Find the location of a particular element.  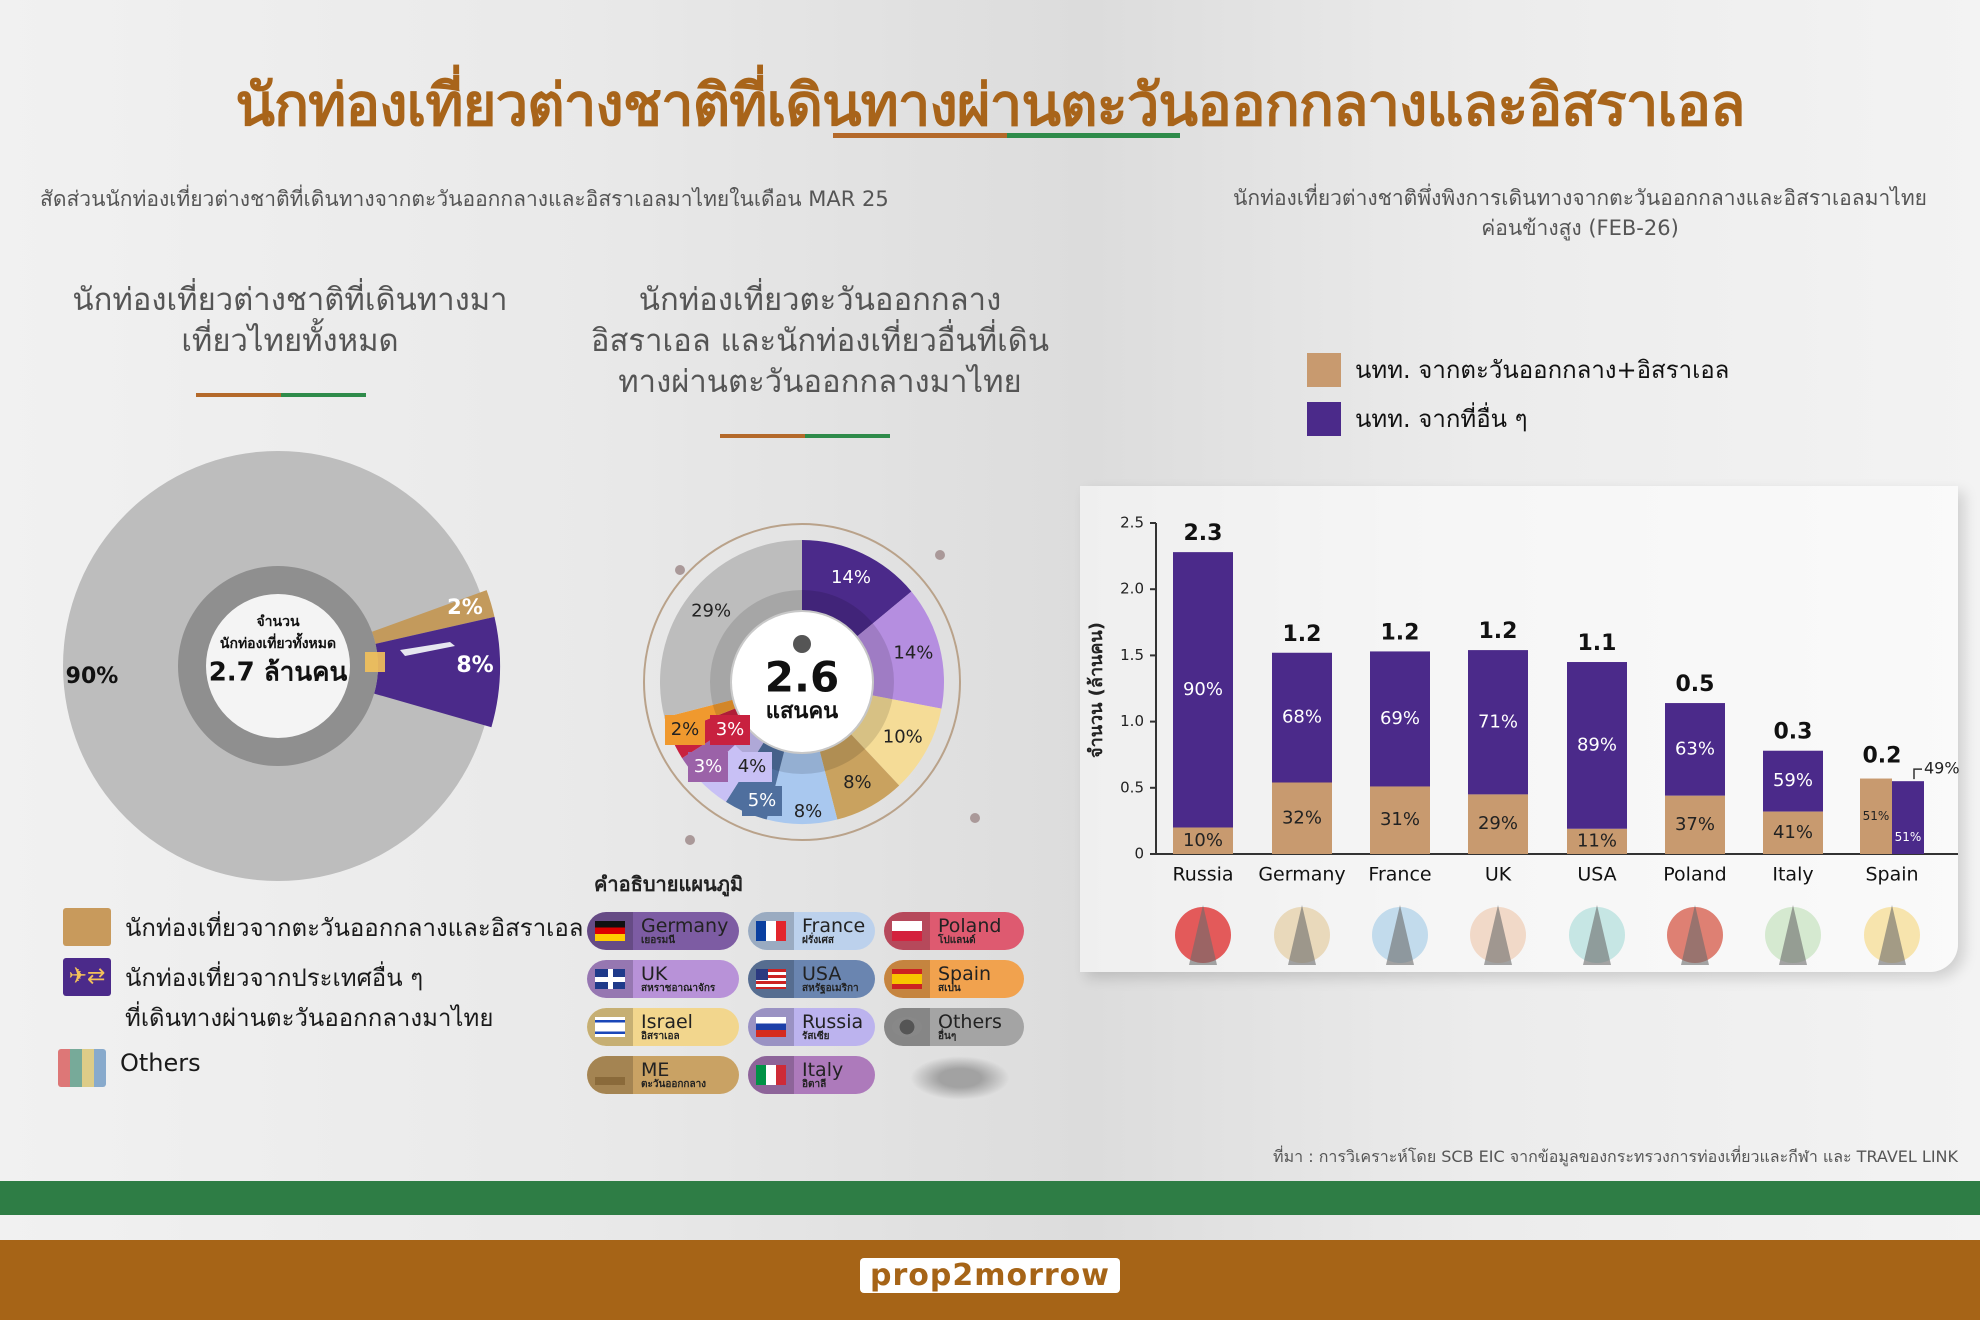

donut-center-caption: นักท่องเที่ยวทั้งหมด is located at coordinates (278, 642).